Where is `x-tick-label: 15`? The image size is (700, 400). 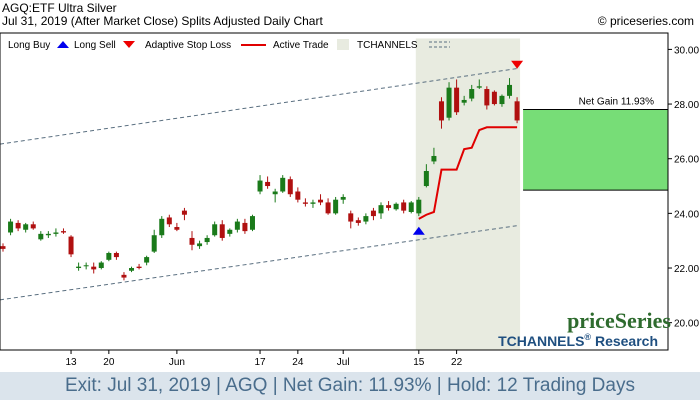 x-tick-label: 15 is located at coordinates (419, 362).